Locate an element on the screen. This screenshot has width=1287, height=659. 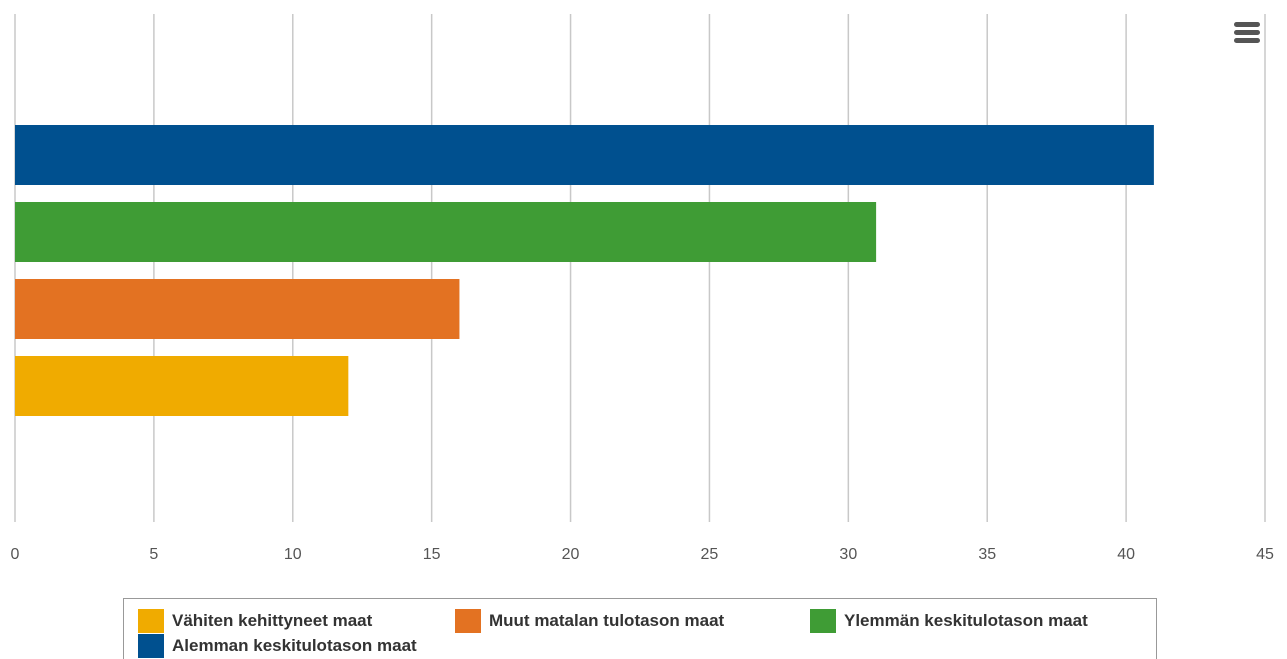
x-tick-label: 20 is located at coordinates (571, 554).